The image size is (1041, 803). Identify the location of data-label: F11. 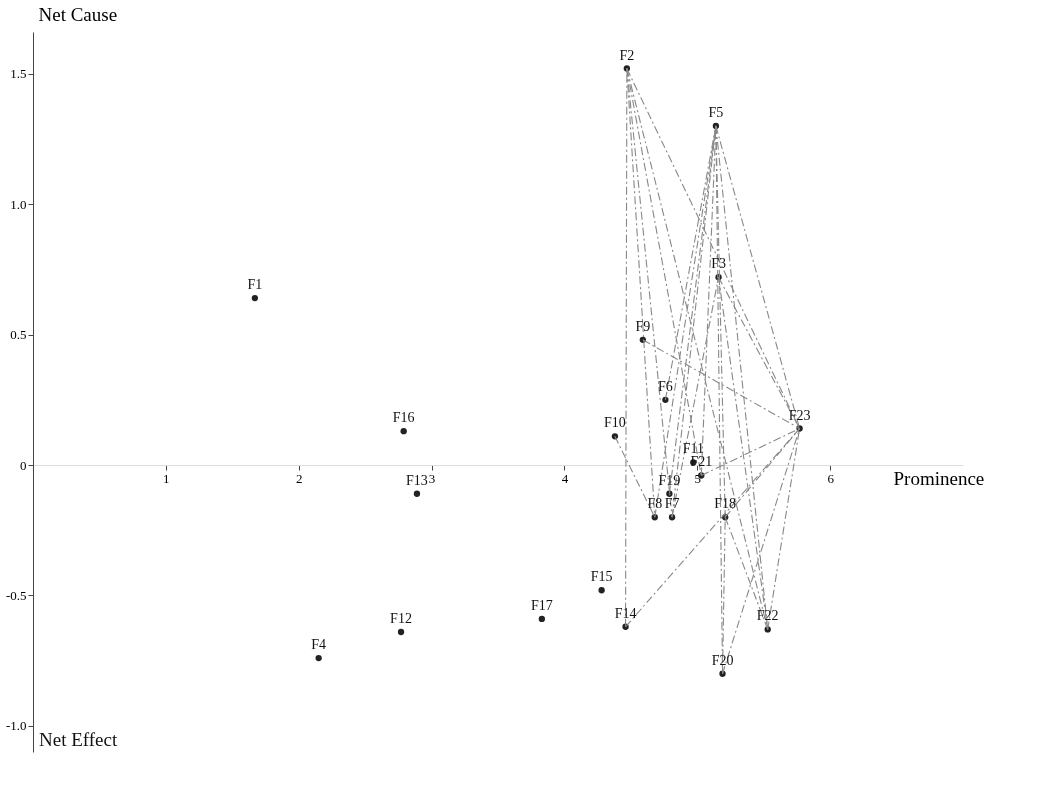
(693, 449).